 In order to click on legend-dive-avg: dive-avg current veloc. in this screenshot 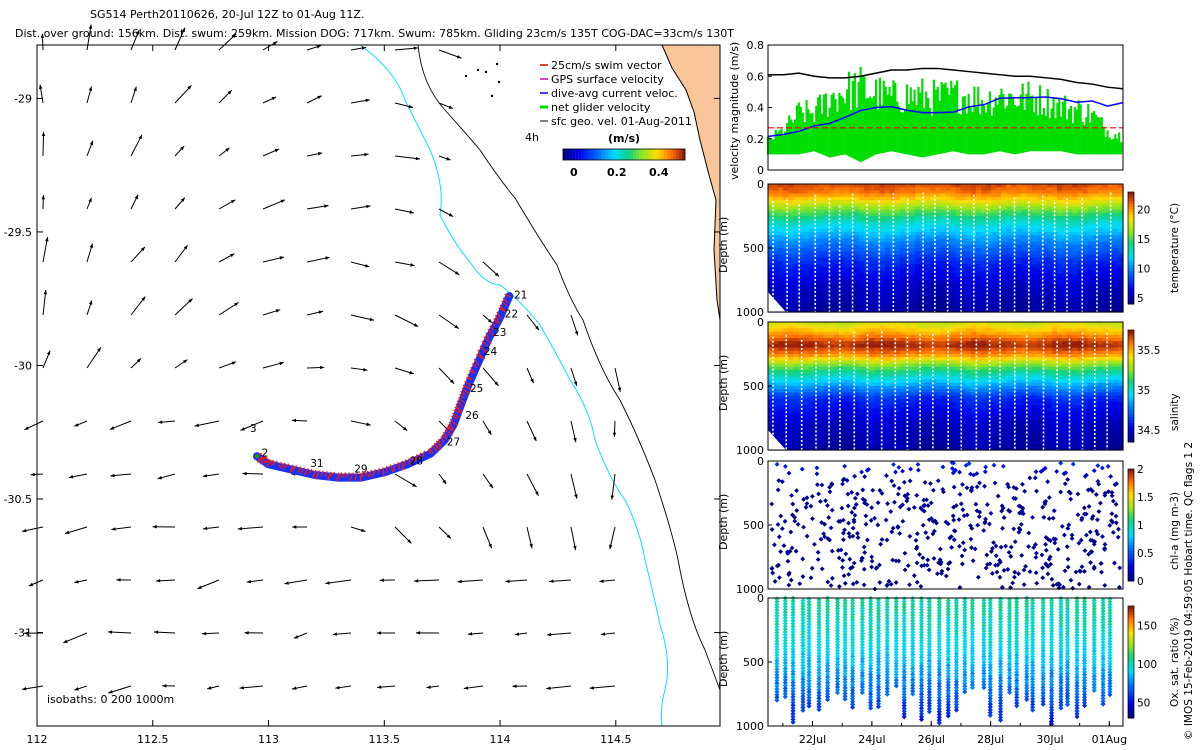, I will do `click(614, 93)`.